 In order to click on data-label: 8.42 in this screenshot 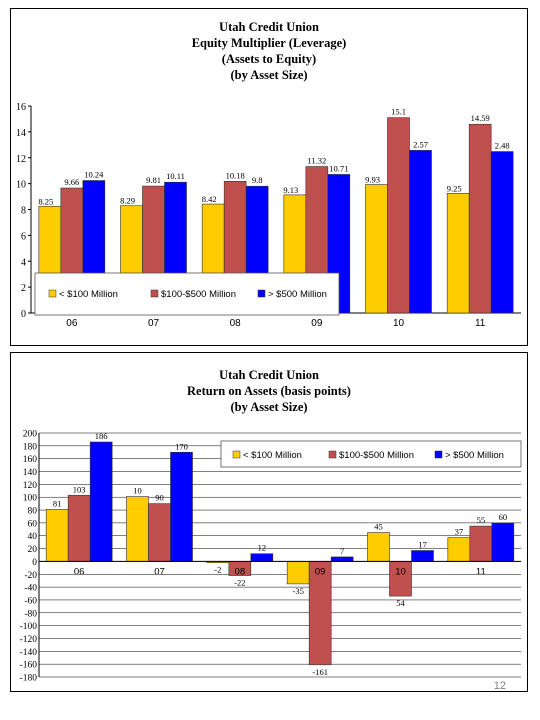, I will do `click(209, 199)`.